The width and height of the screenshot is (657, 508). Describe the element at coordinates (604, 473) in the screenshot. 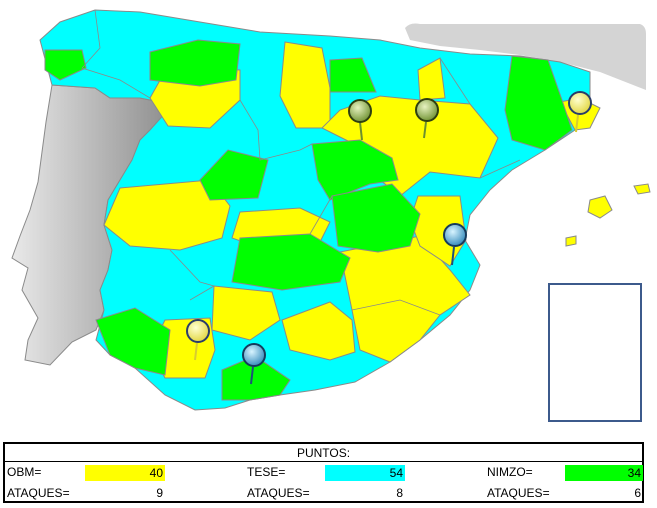

I see `team-points-nimzo: 34` at that location.